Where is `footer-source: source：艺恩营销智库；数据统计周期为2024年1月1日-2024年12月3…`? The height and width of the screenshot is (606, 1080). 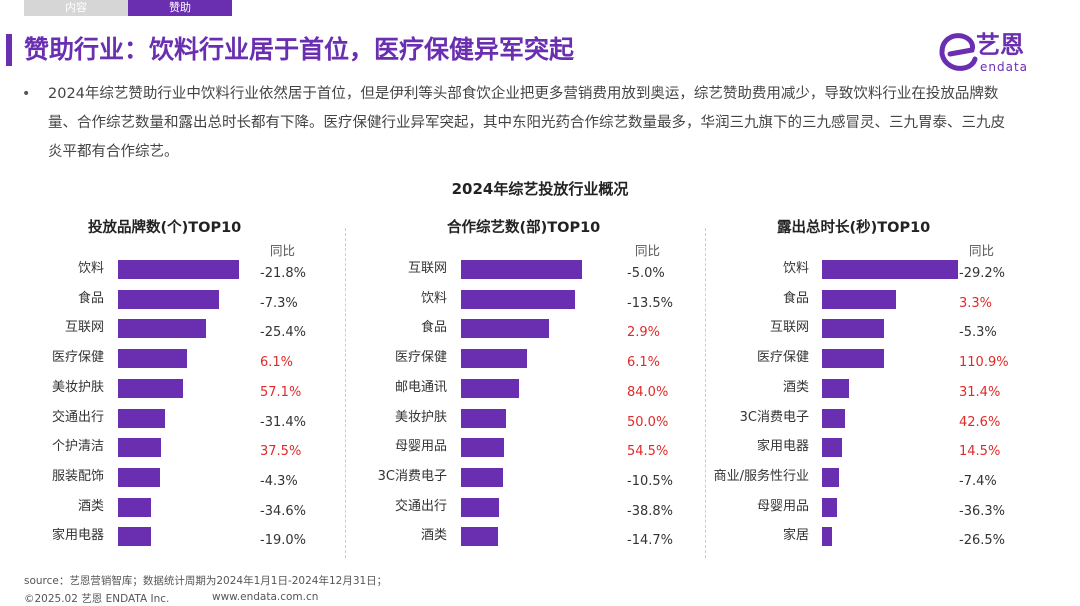 footer-source: source：艺恩营销智库；数据统计周期为2024年1月1日-2024年12月3… is located at coordinates (206, 581).